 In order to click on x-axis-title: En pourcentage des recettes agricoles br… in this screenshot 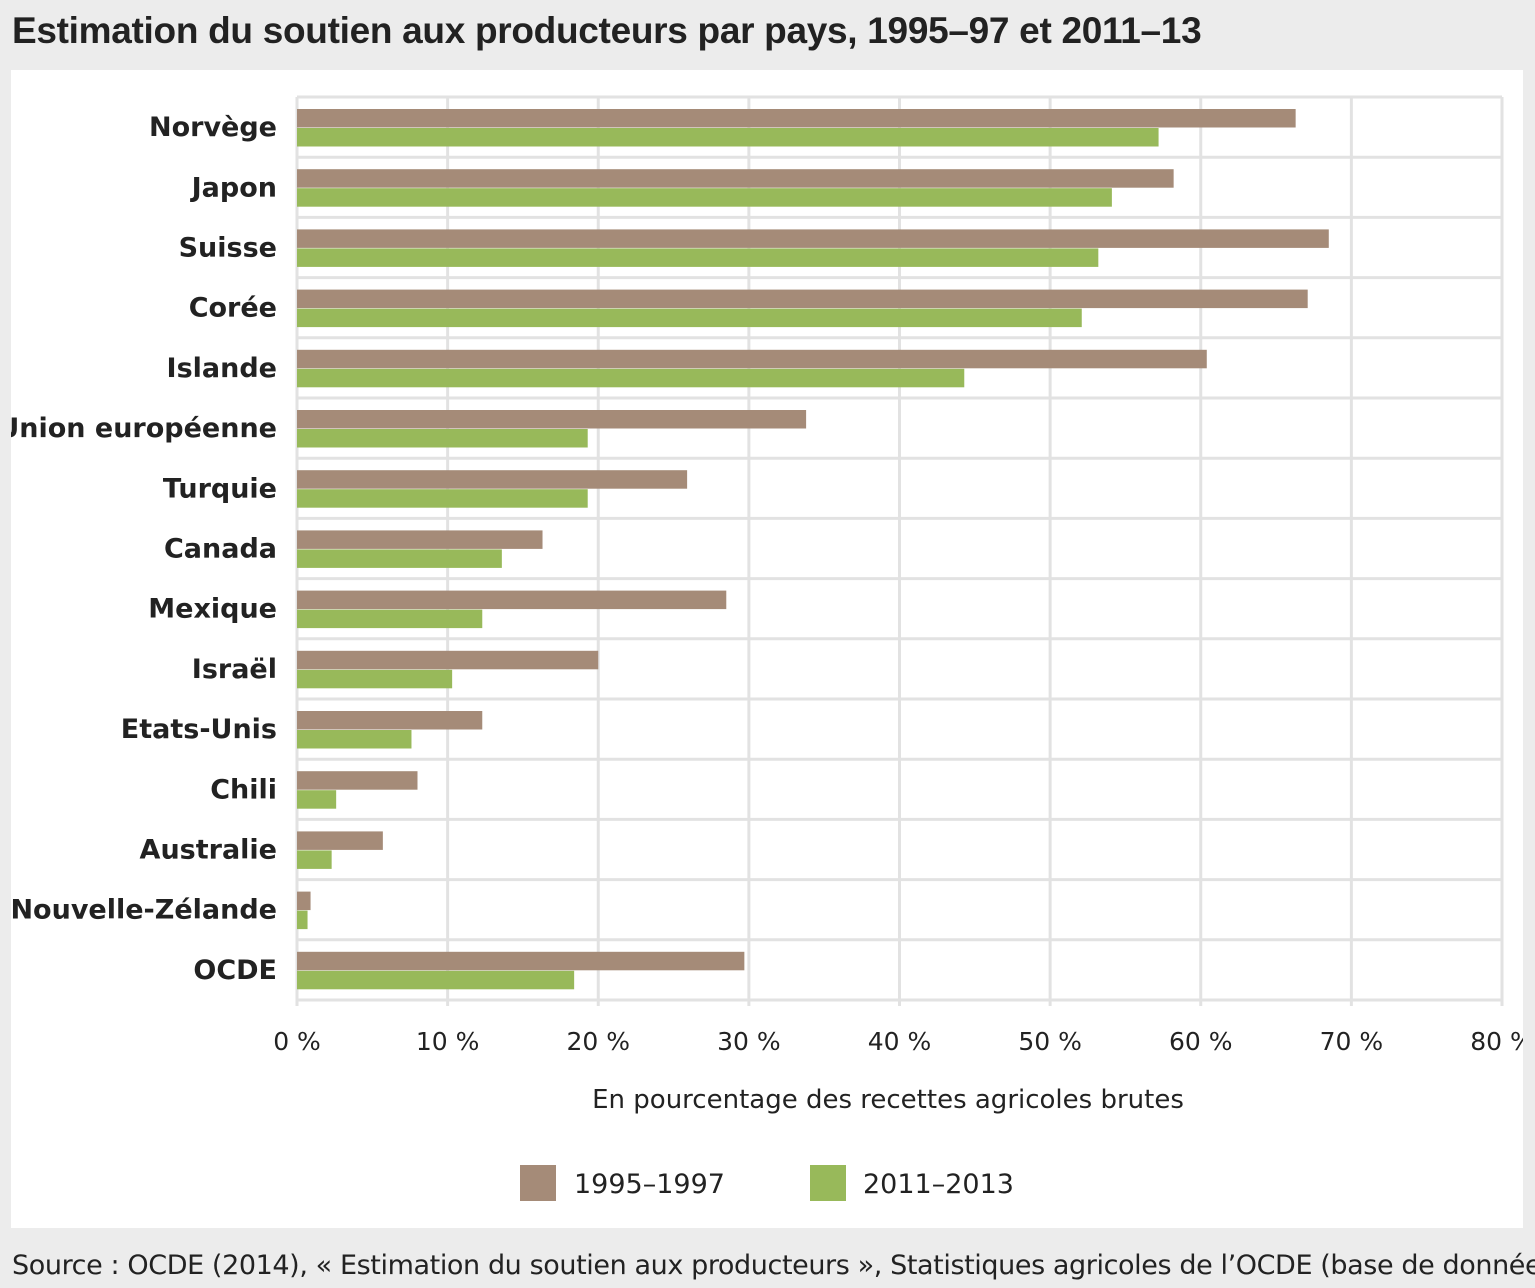, I will do `click(888, 1100)`.